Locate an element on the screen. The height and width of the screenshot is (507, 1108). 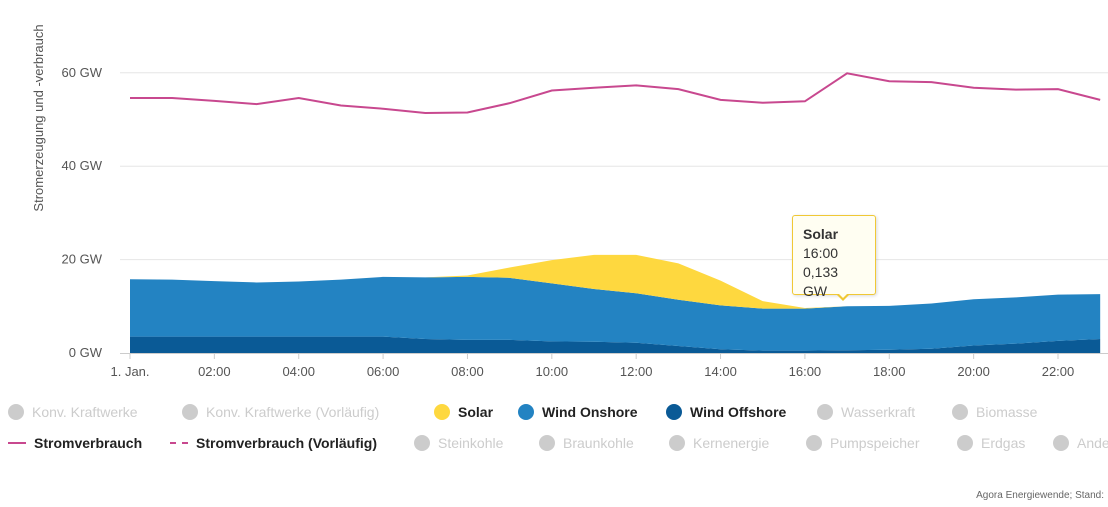
y-axis-label: Stromerzeugung und -verbrauch is located at coordinates (38, 117).